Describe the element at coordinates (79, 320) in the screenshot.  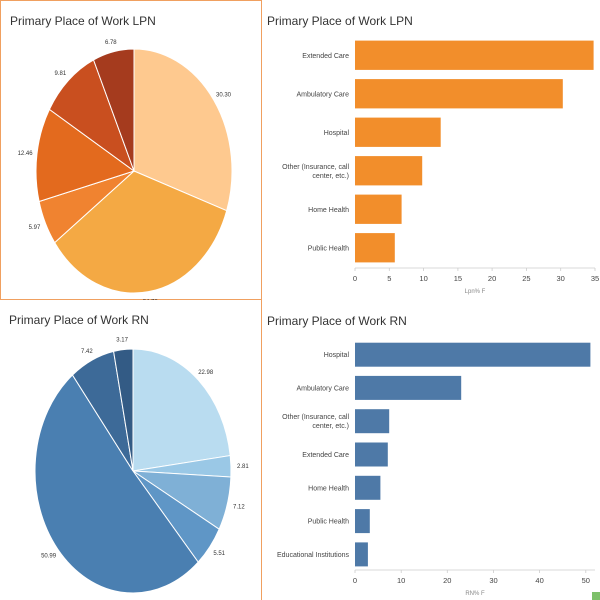
I see `rn-pie-title: Primary Place of Work RN` at that location.